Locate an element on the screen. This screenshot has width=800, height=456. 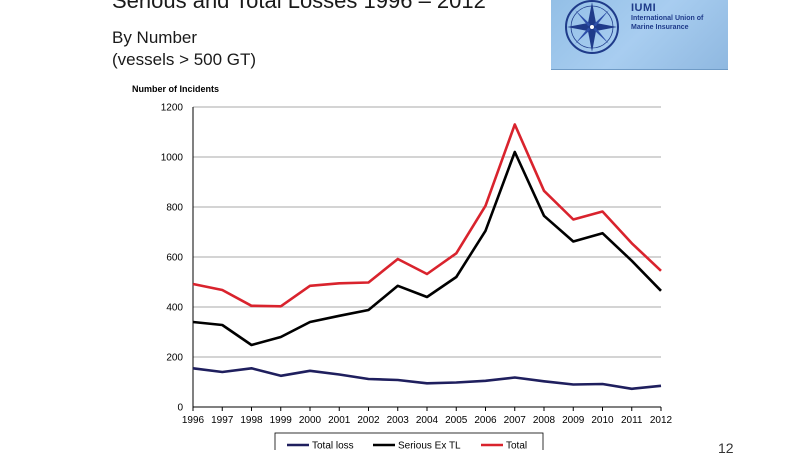
logo-abbreviation: IUMI is located at coordinates (644, 8).